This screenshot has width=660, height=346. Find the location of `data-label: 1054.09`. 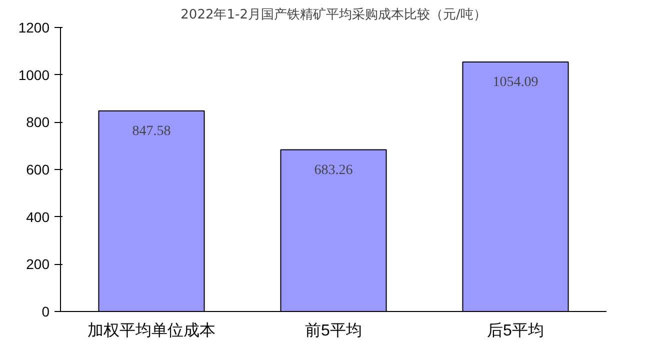

data-label: 1054.09 is located at coordinates (515, 82).